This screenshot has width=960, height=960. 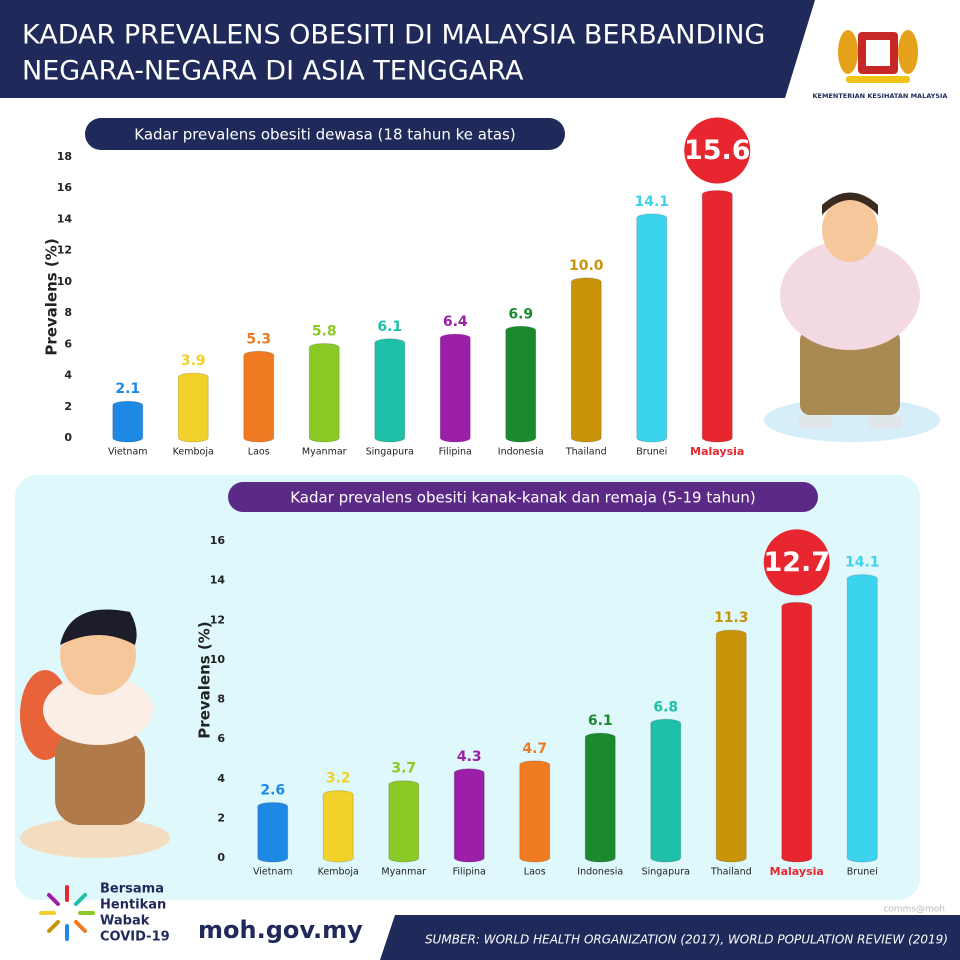 What do you see at coordinates (135, 937) in the screenshot?
I see `campaign-text: COVID-19` at bounding box center [135, 937].